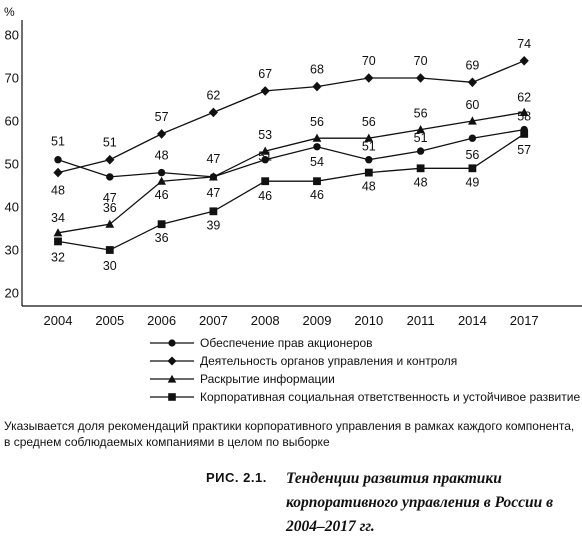  I want to click on x-tick-label: 2014, so click(472, 320).